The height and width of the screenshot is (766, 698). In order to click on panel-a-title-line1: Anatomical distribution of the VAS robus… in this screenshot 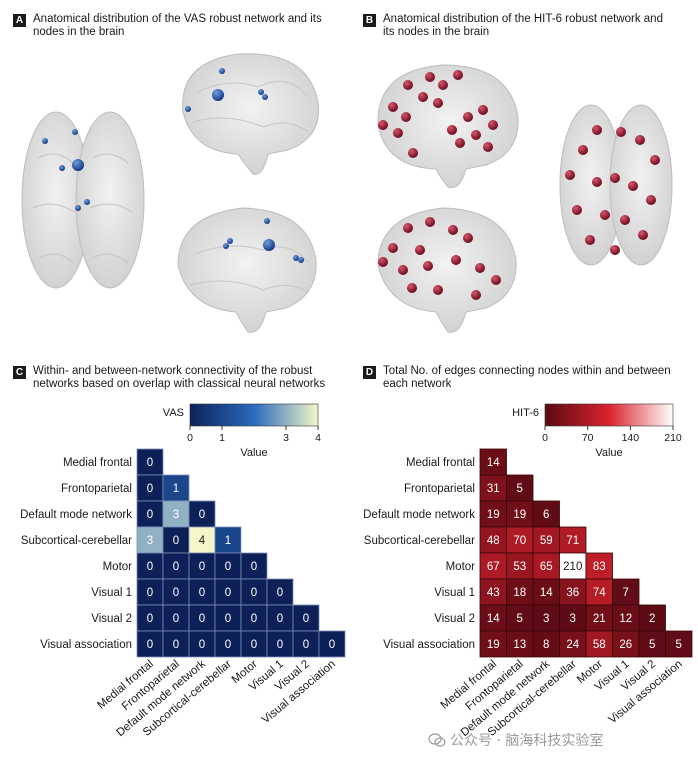, I will do `click(177, 19)`.